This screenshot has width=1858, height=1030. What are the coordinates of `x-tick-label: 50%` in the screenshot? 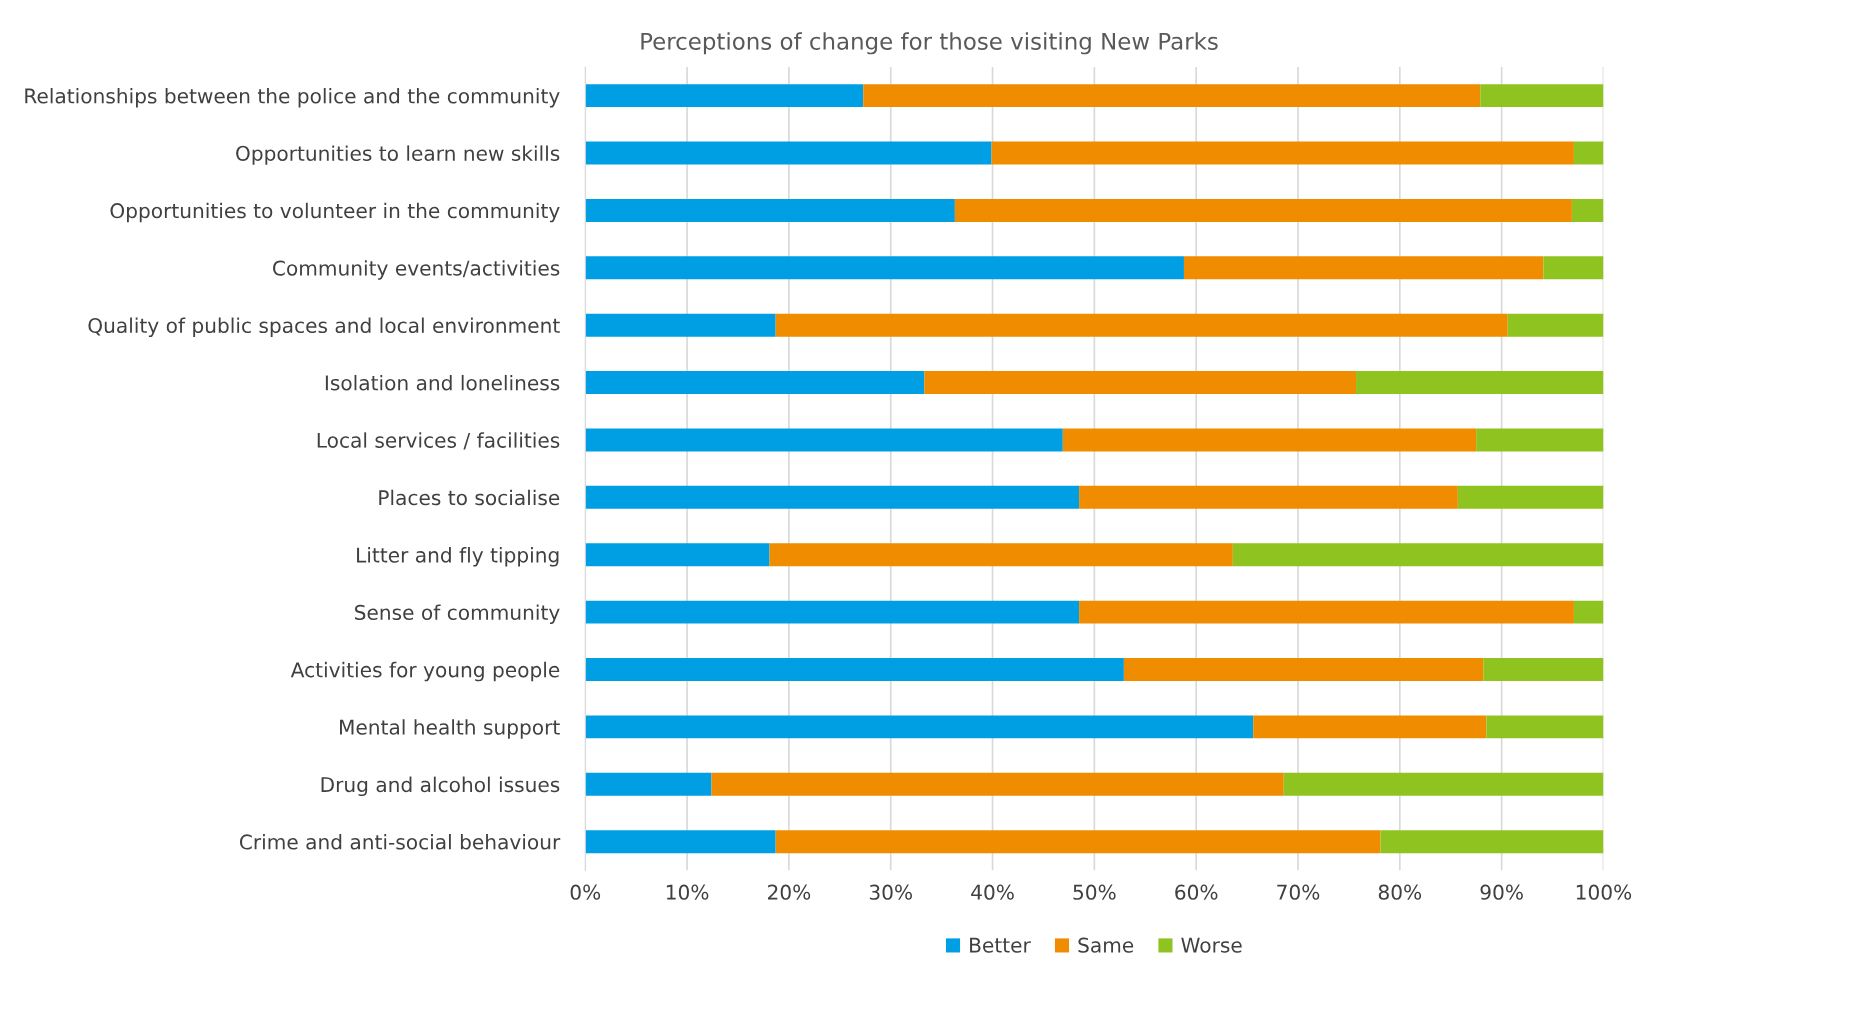 It's located at (1094, 892).